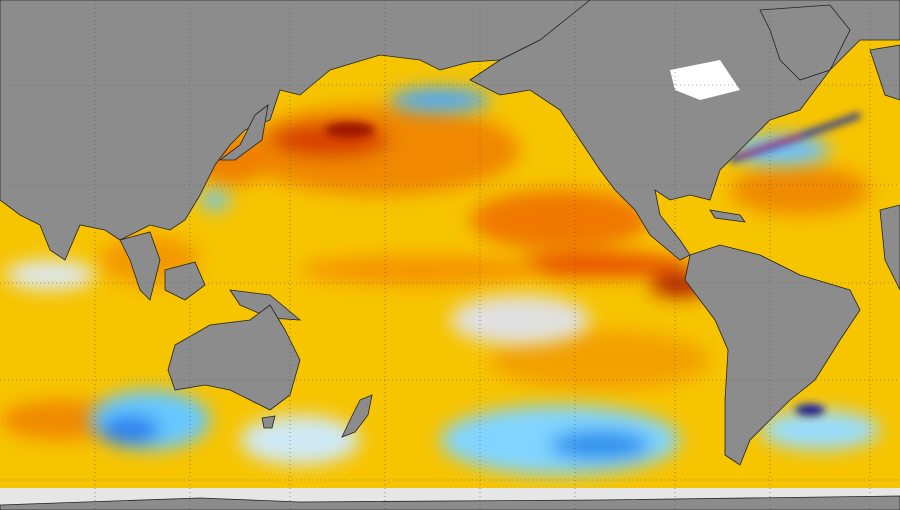  What do you see at coordinates (705, 80) in the screenshot?
I see `arctic-ice` at bounding box center [705, 80].